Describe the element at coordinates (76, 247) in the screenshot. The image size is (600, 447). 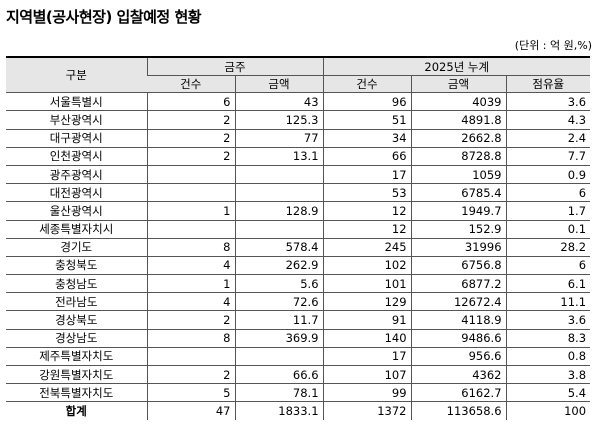
I see `region-cell: 경기도` at that location.